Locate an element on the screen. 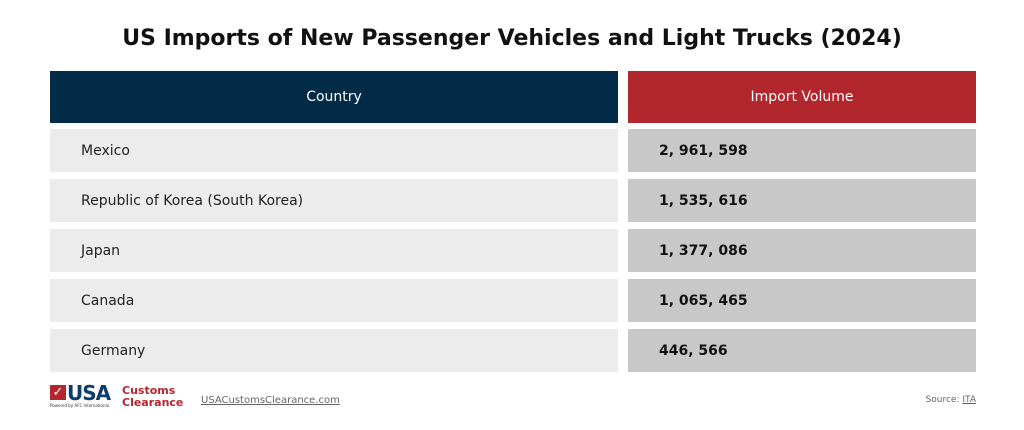  table-row-country: Republic of Korea (South Korea) is located at coordinates (334, 200).